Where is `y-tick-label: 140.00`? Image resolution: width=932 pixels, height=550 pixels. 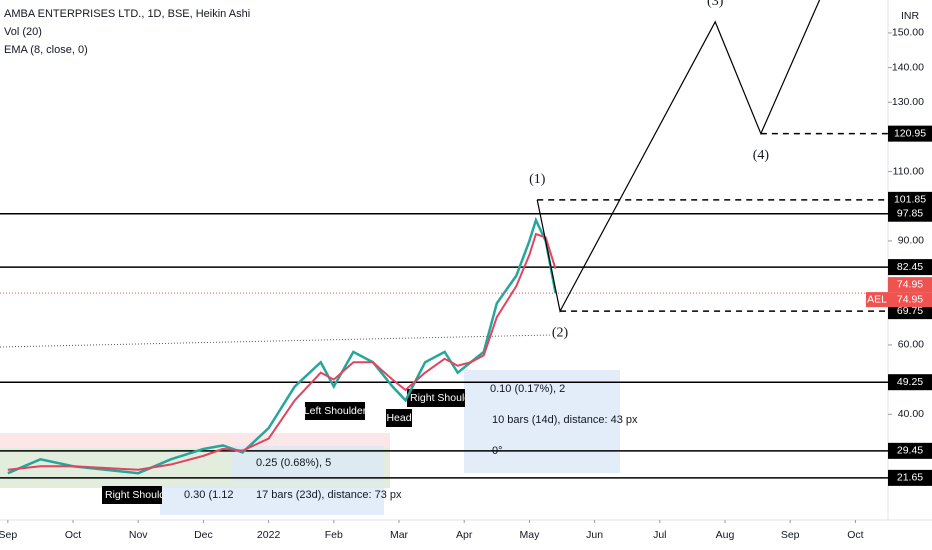
y-tick-label: 140.00 is located at coordinates (908, 67).